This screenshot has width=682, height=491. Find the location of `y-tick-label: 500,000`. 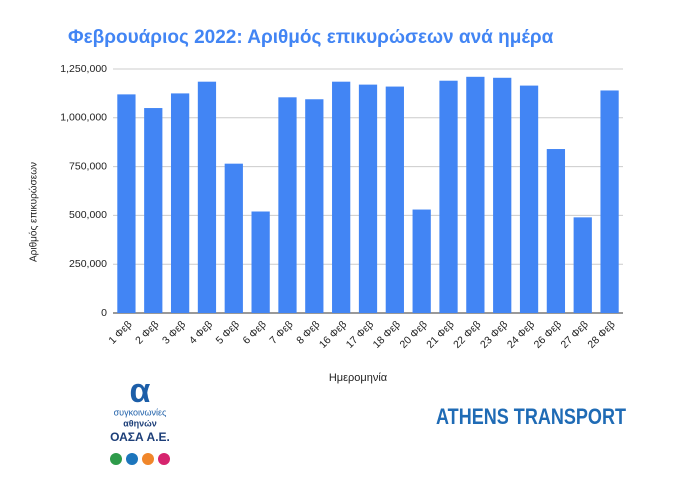

y-tick-label: 500,000 is located at coordinates (88, 215).